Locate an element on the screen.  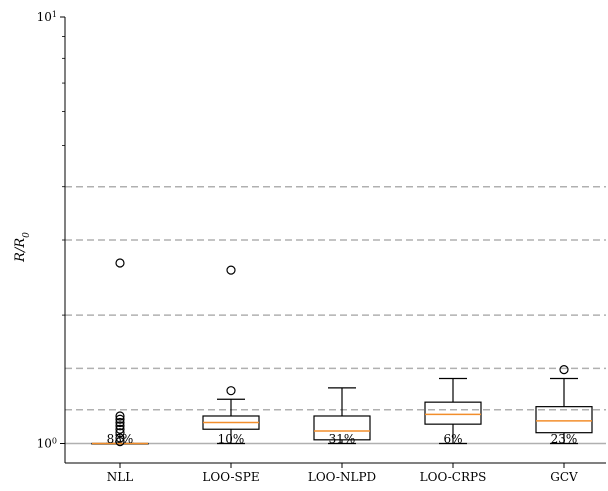
y-tick-label-exponent: 1 is located at coordinates (54, 14).